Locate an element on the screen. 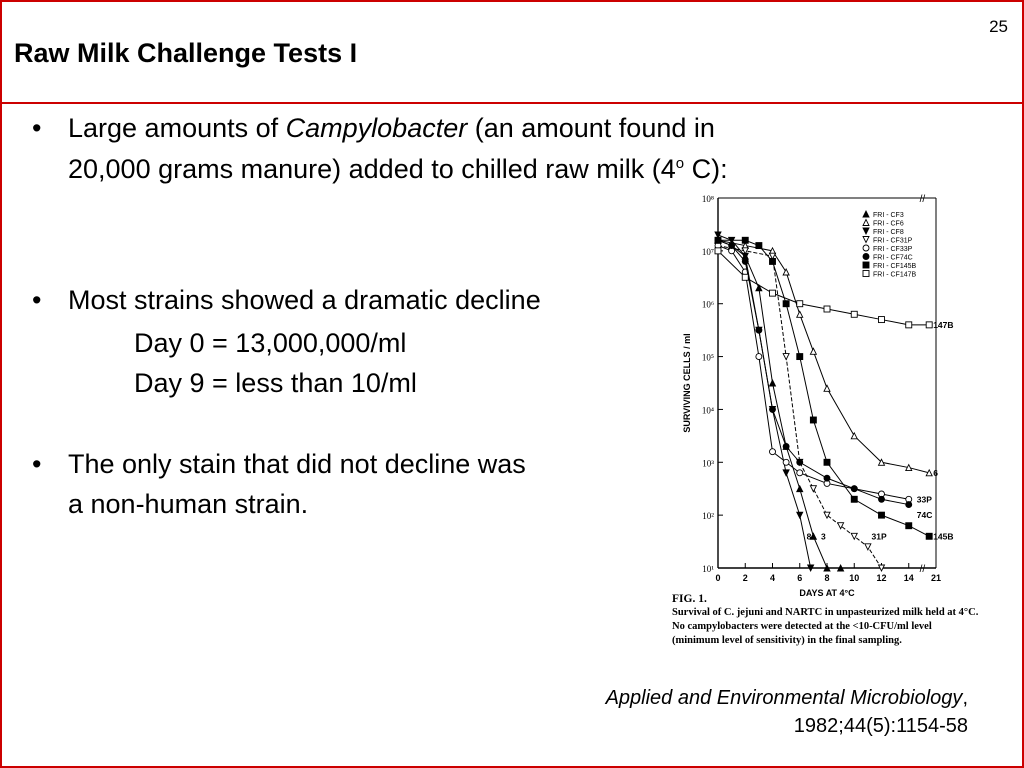 This screenshot has height=768, width=1024. y-tick-label: 10² is located at coordinates (708, 516).